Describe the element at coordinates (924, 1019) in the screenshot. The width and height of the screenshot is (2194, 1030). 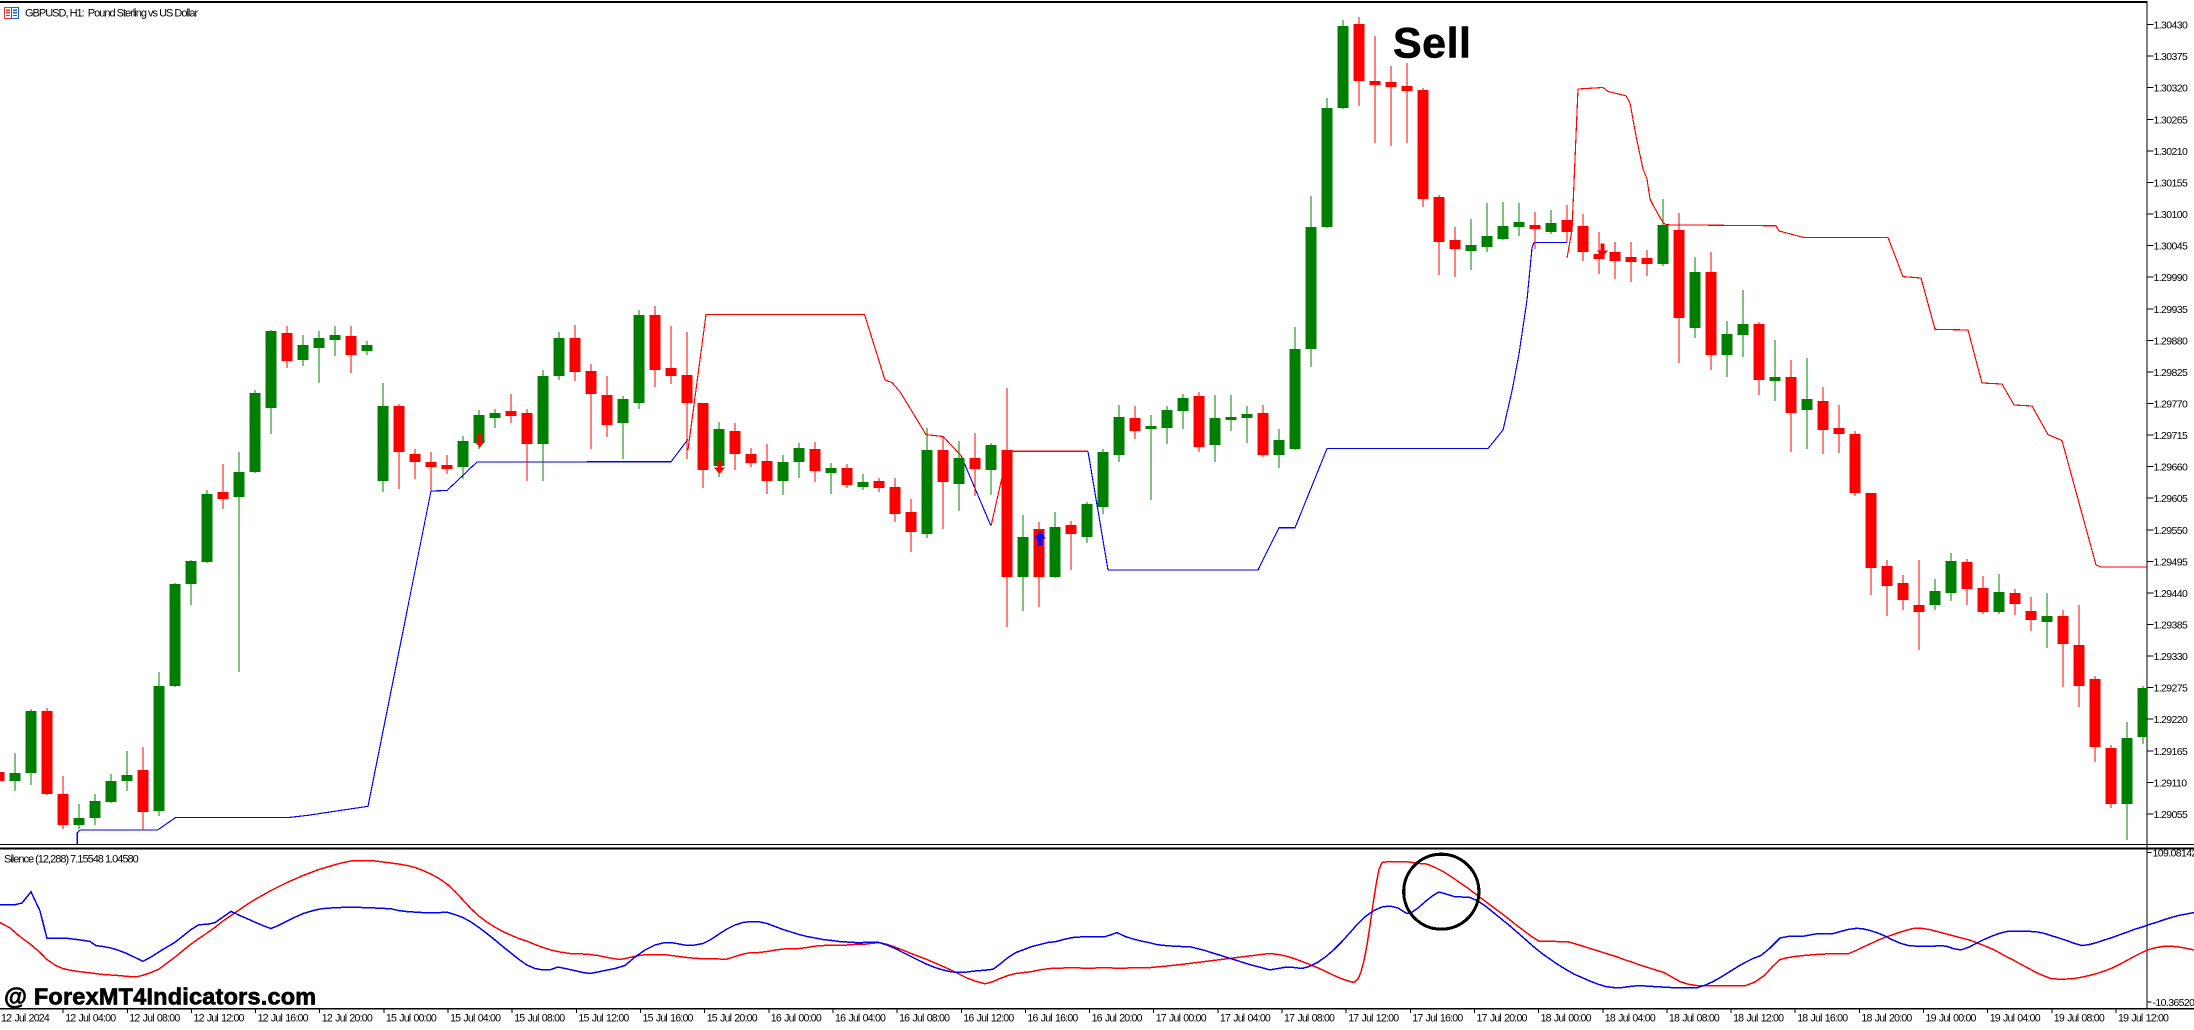
I see `svg-text: 16 Jul 08:00` at that location.